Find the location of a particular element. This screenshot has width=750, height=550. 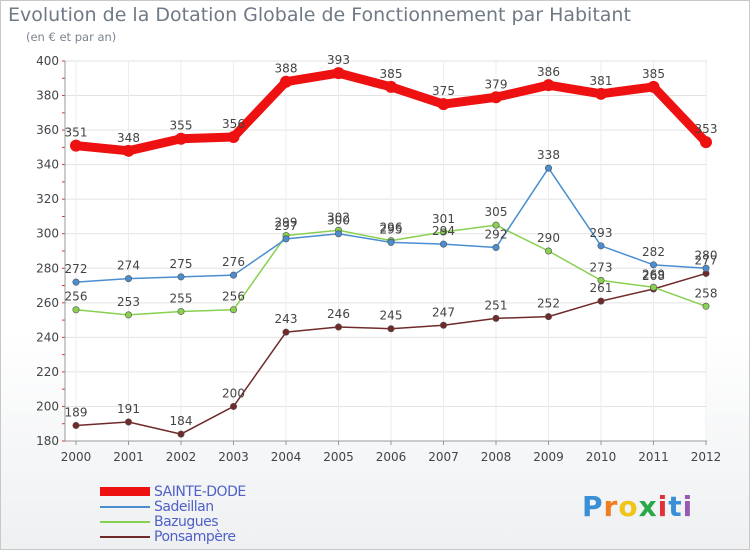

x-tick-label: 2011 is located at coordinates (653, 457).